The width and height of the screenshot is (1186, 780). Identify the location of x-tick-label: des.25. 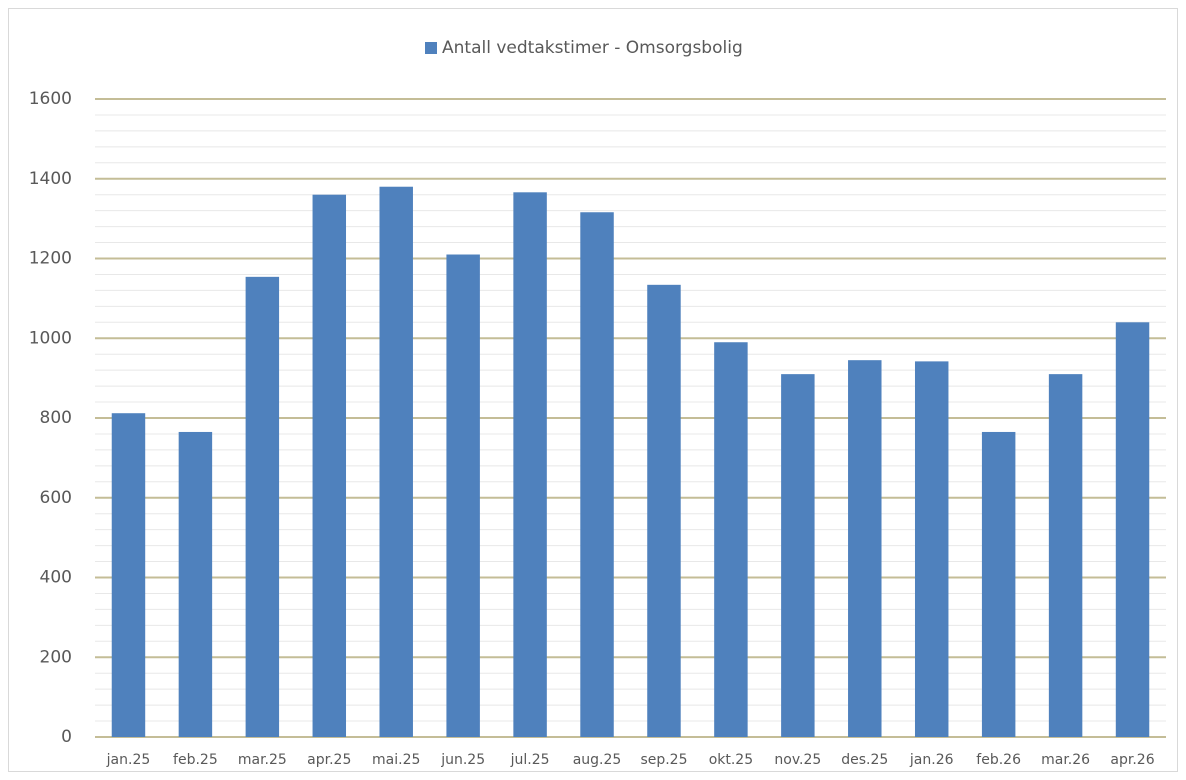
(864, 760).